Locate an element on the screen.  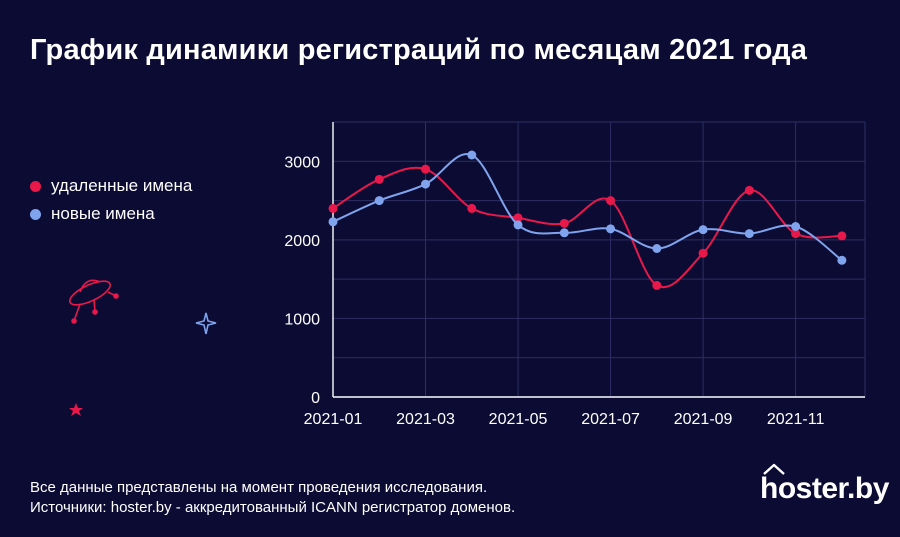
x-tick-label: 2021-11 is located at coordinates (796, 419).